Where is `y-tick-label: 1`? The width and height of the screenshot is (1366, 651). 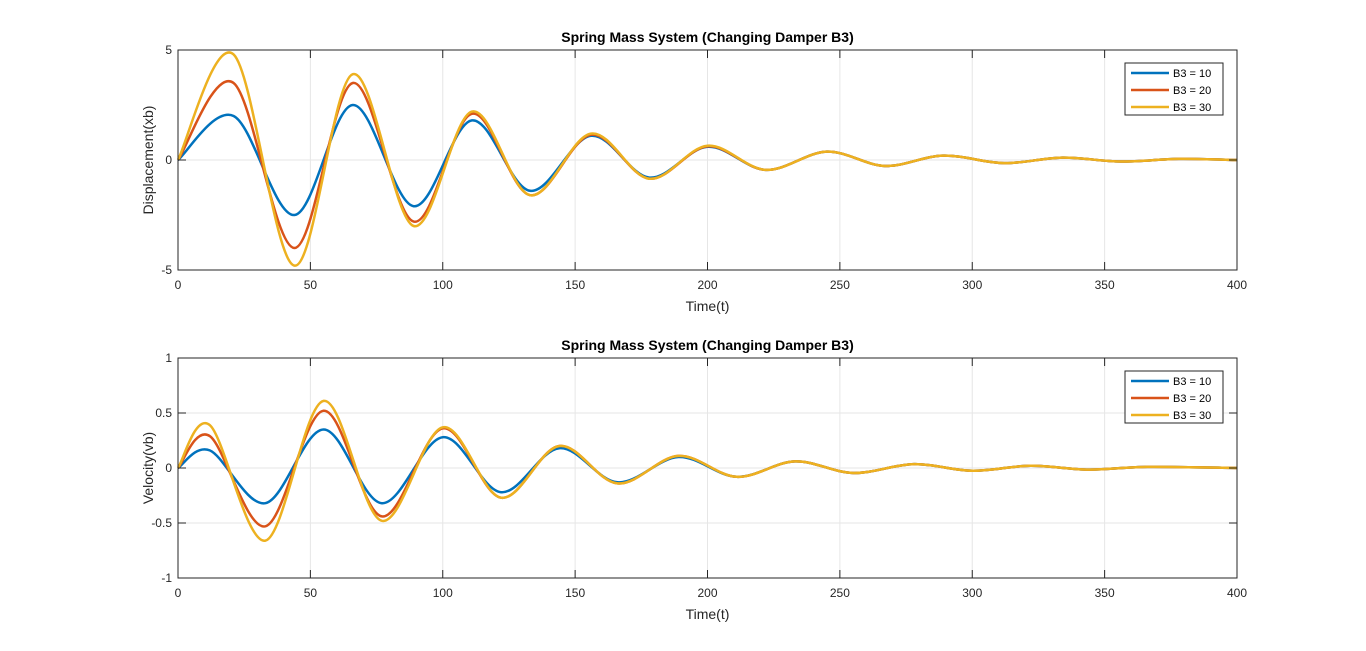
y-tick-label: 1 is located at coordinates (168, 358).